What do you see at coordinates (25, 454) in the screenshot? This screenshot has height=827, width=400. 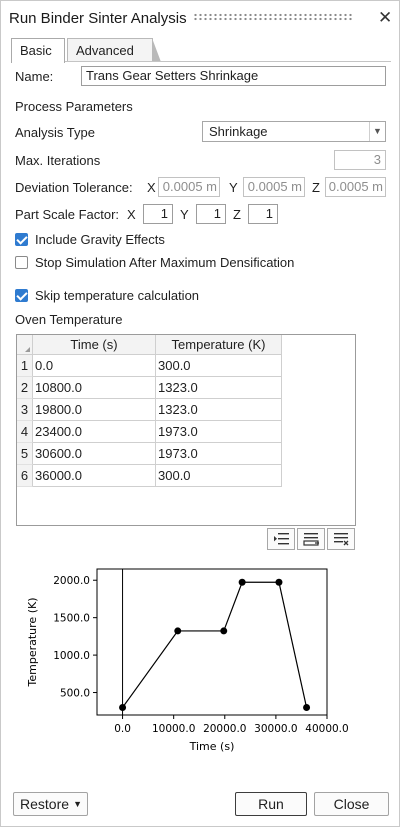 I see `row-header: 5` at bounding box center [25, 454].